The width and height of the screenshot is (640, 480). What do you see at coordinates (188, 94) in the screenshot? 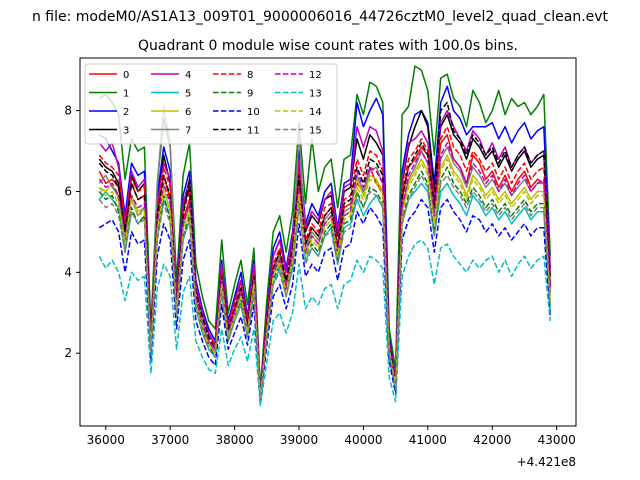
I see `legend-label-5: 5` at bounding box center [188, 94].